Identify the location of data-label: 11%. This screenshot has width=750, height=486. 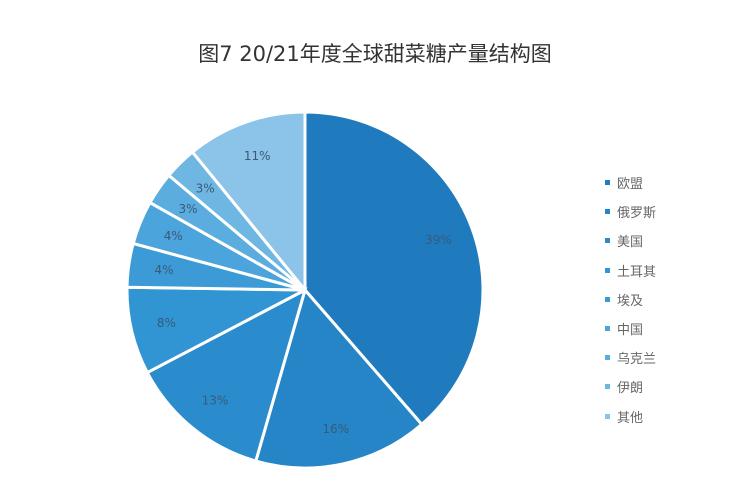
(257, 156).